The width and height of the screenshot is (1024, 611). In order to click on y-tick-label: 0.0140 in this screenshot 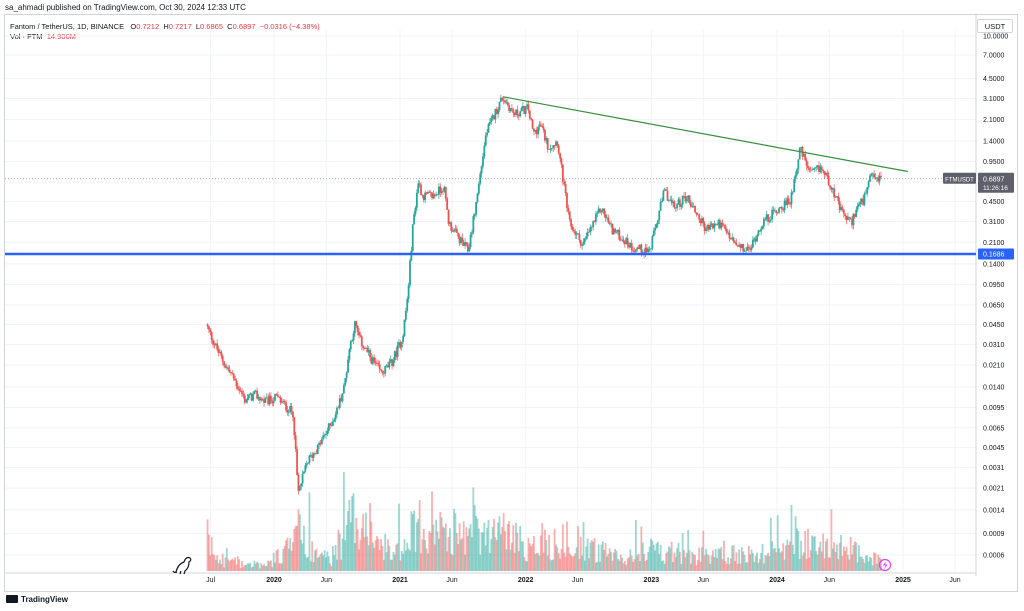, I will do `click(994, 387)`.